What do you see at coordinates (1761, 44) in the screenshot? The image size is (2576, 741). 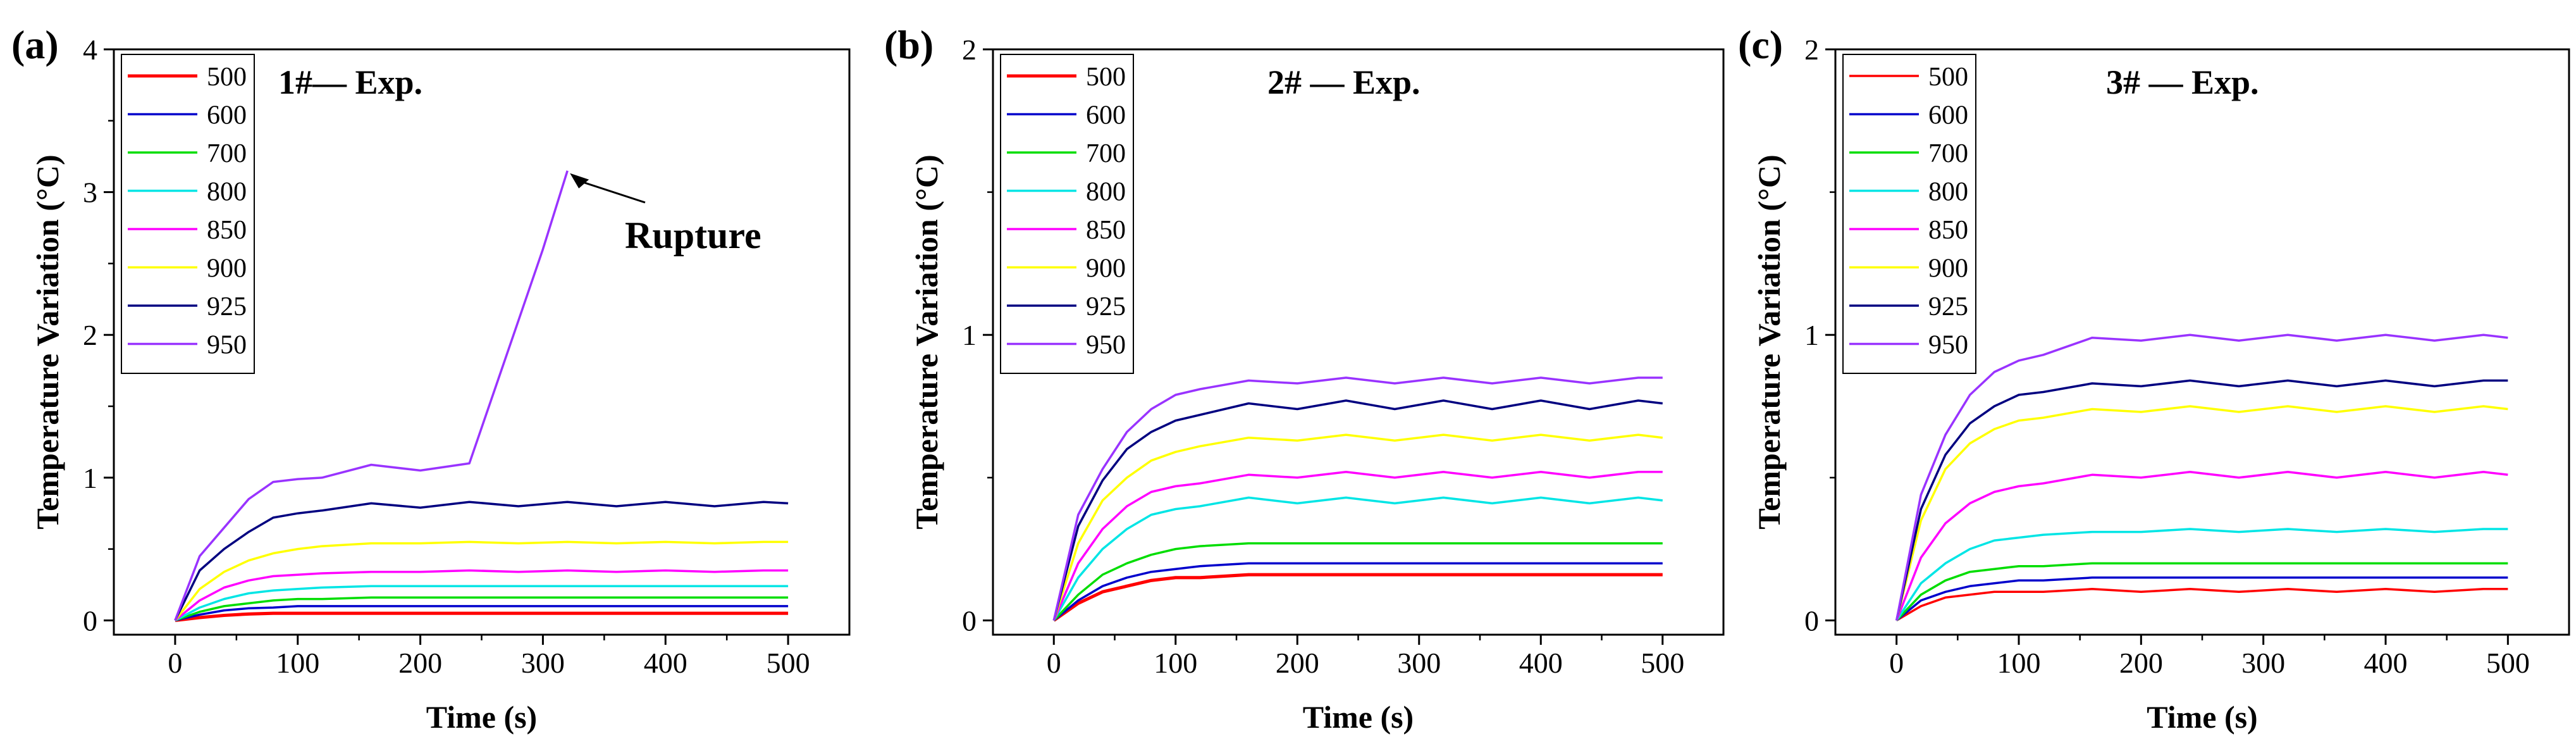 I see `panel-label: (c)` at bounding box center [1761, 44].